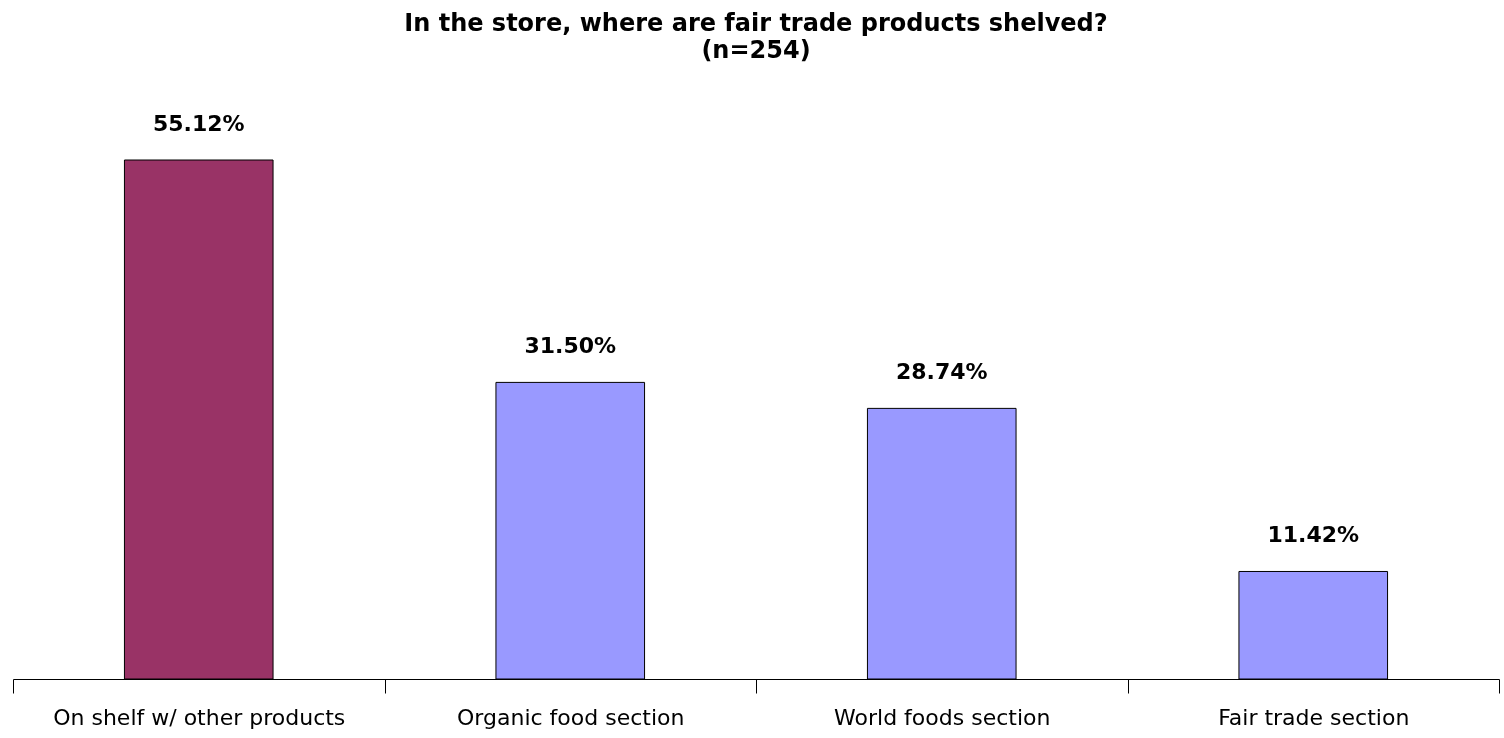  Describe the element at coordinates (756, 50) in the screenshot. I see `chart-subtitle: (n=254)` at that location.